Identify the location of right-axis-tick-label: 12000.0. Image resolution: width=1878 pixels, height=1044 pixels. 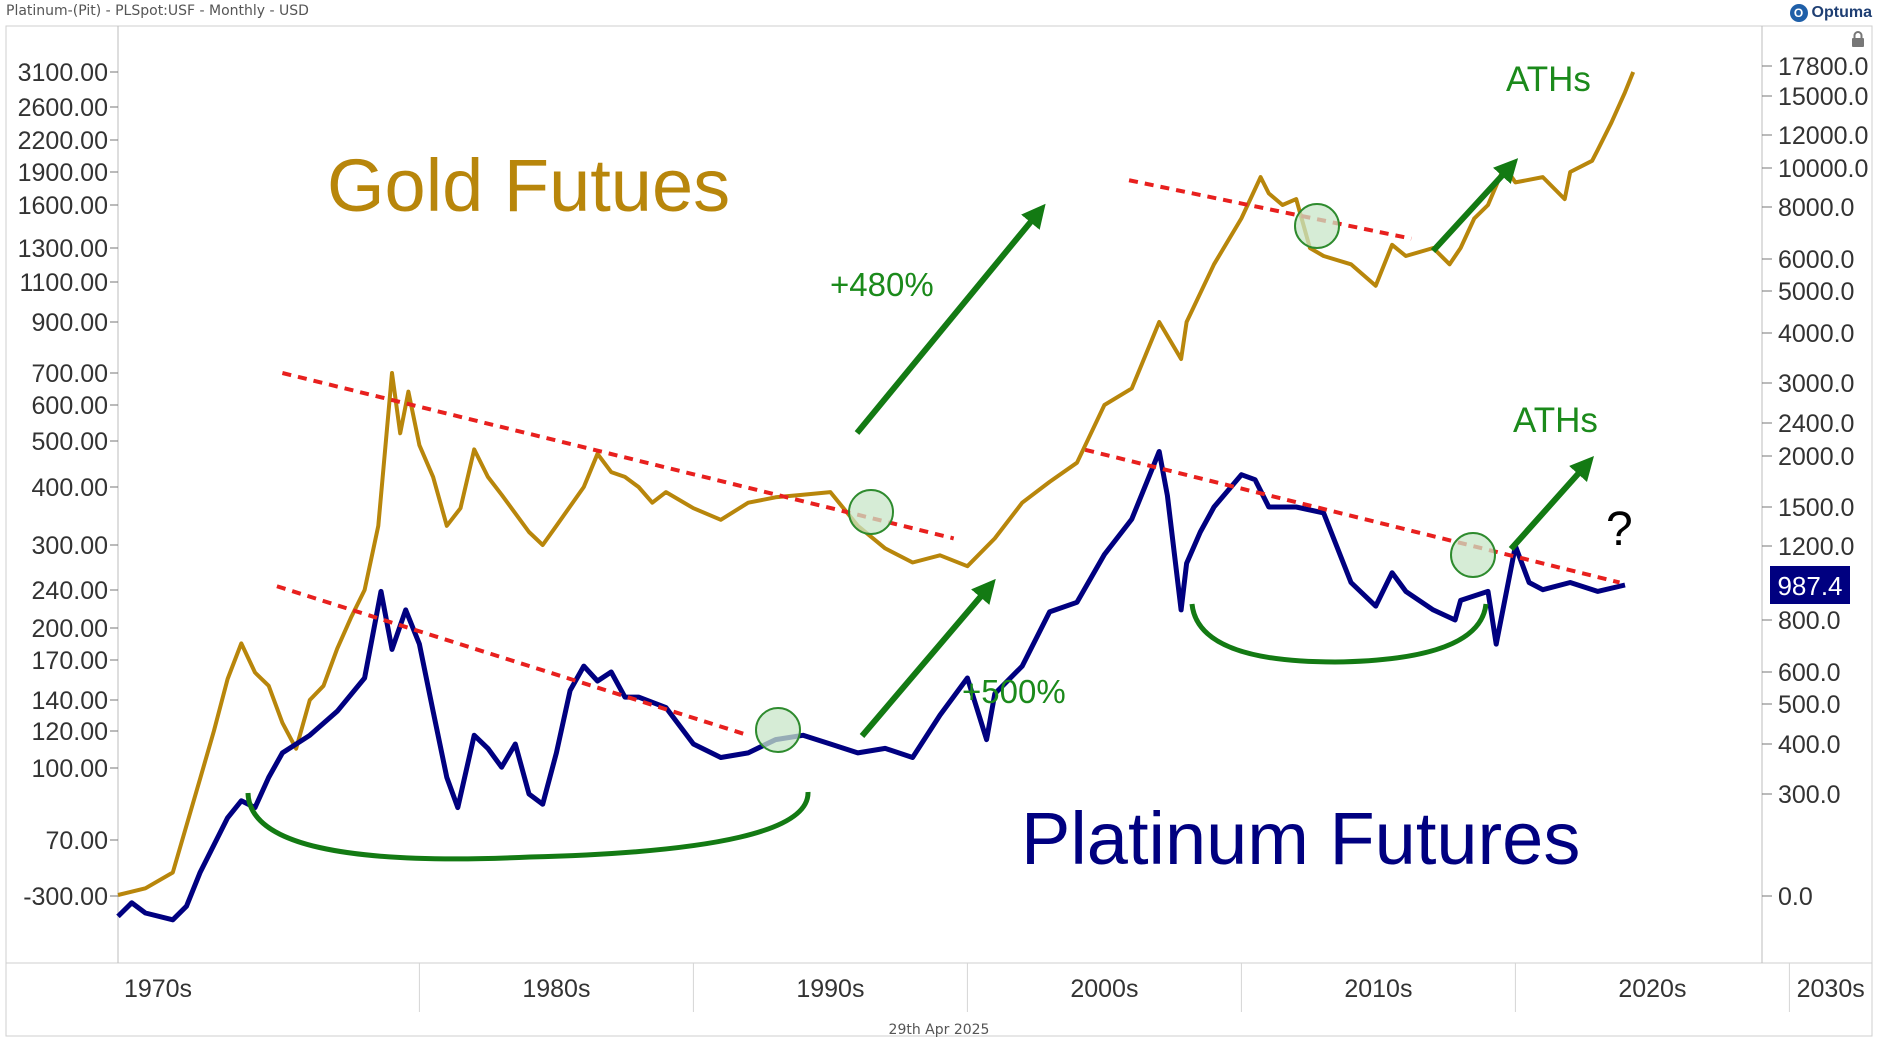
(1823, 136).